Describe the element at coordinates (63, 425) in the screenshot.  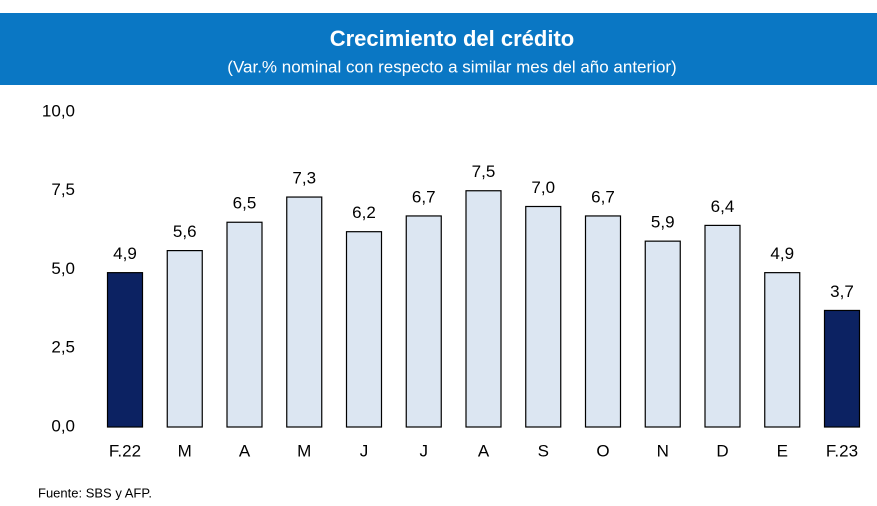
I see `y-tick-label: 0,0` at that location.